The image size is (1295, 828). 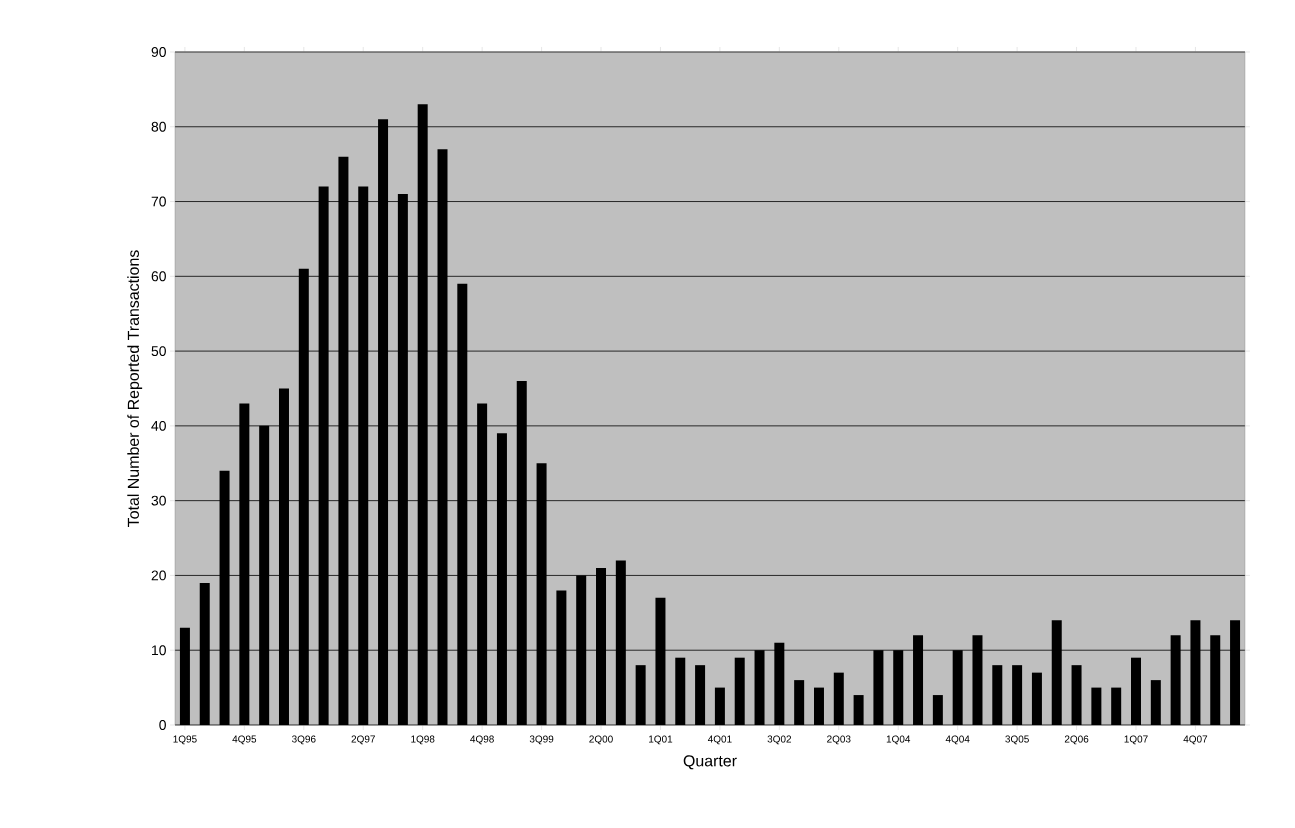 I want to click on x-tick-label: 3Q02, so click(x=779, y=740).